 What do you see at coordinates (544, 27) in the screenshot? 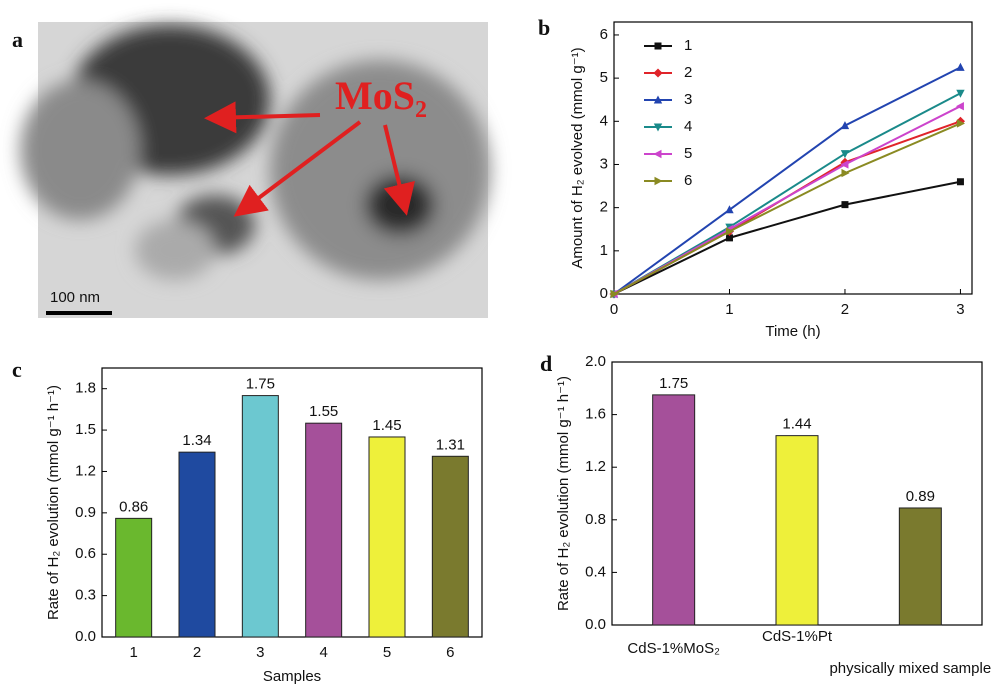
I see `panel-label: b` at bounding box center [544, 27].